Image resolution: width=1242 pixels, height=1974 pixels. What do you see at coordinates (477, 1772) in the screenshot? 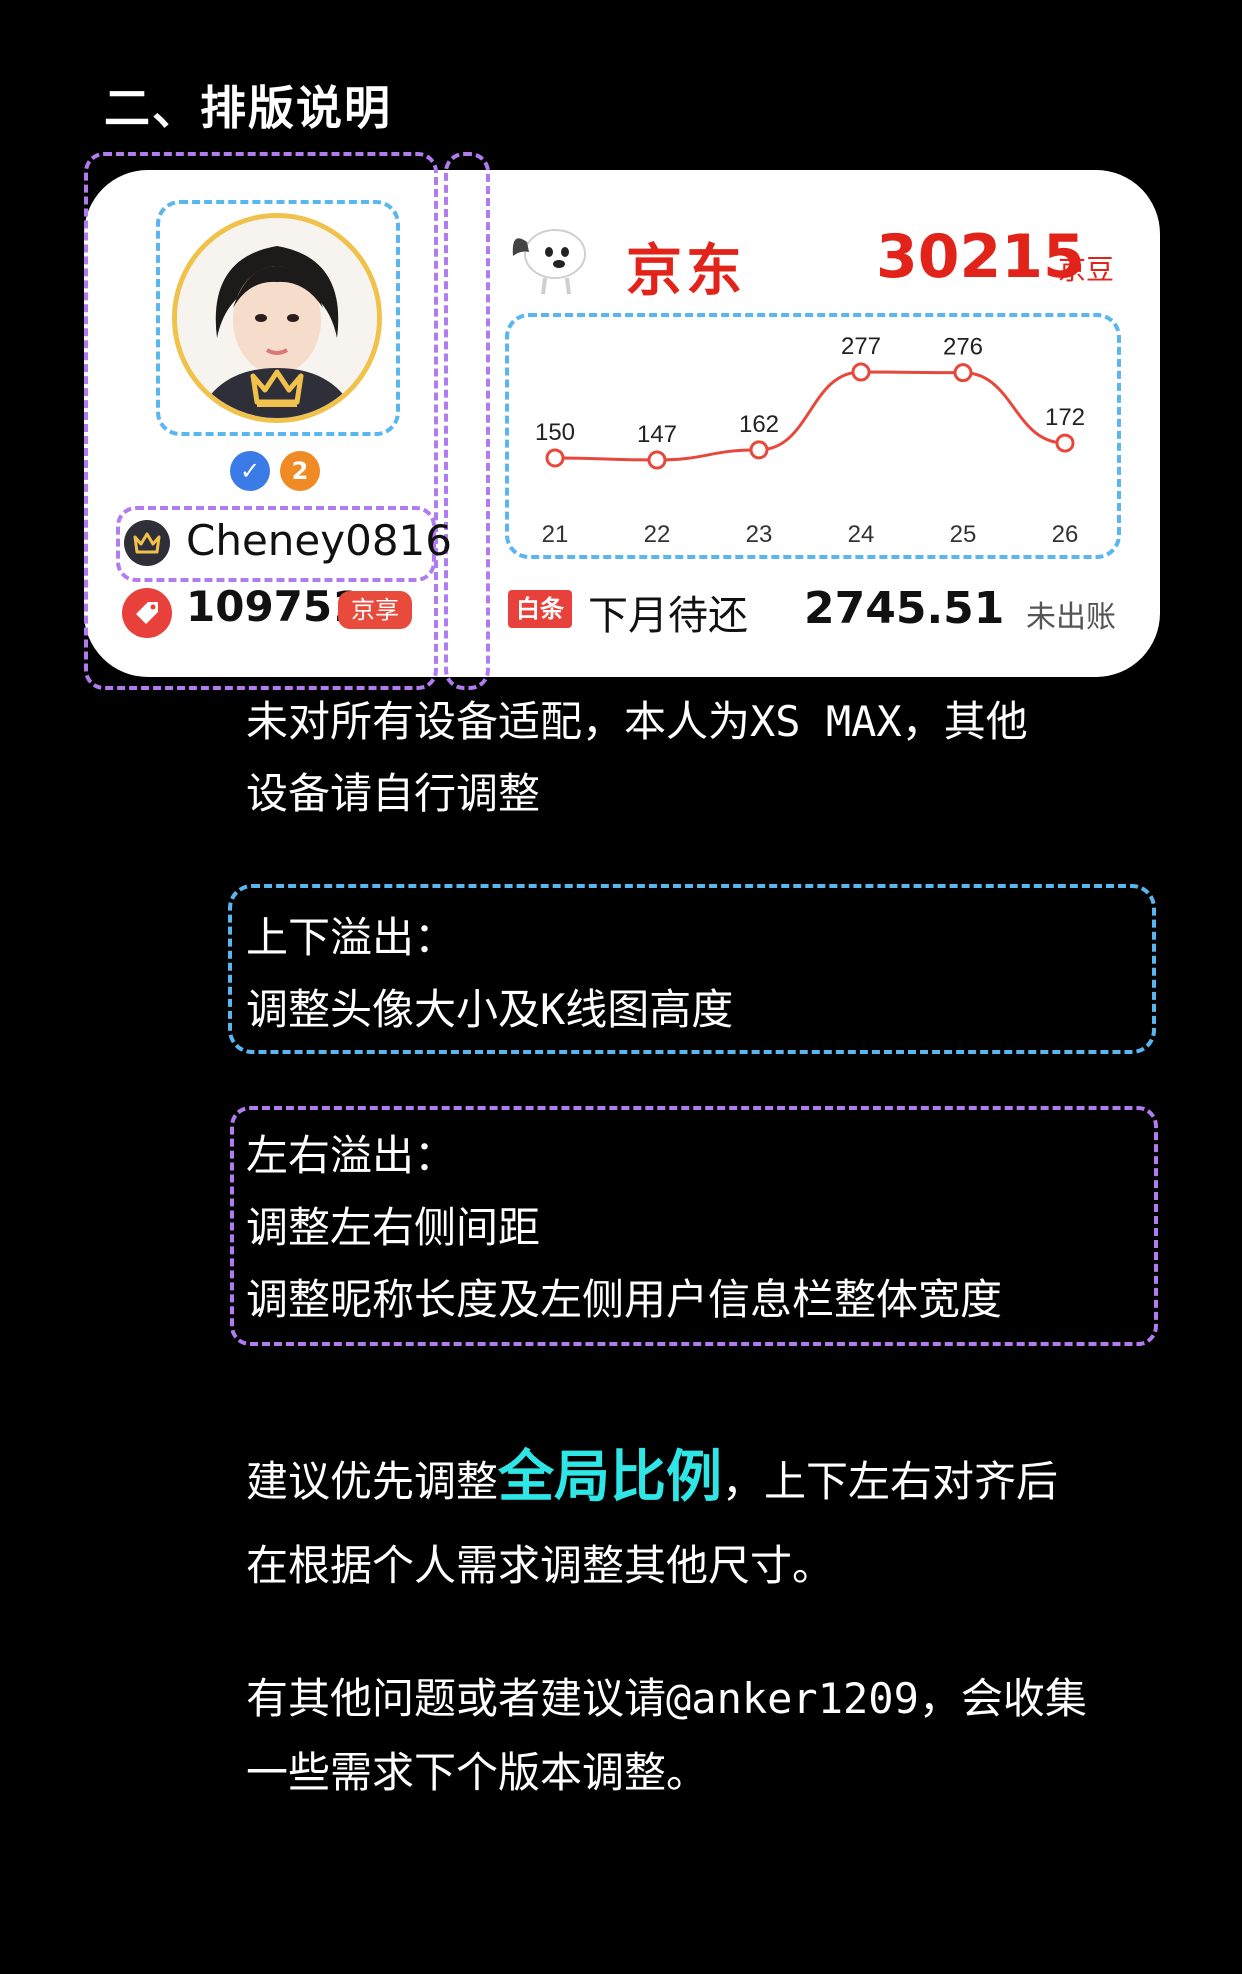
I see `note-contact-line2: 一些需求下个版本调整。` at bounding box center [477, 1772].